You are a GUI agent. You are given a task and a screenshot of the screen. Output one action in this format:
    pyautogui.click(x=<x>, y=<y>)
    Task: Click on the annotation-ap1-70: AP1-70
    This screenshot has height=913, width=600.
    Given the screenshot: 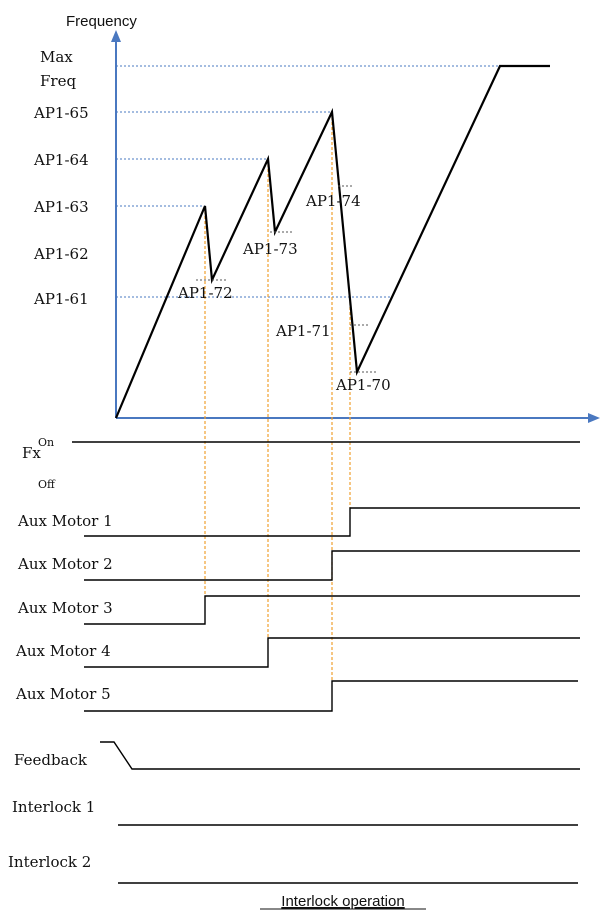 What is the action you would take?
    pyautogui.click(x=363, y=385)
    